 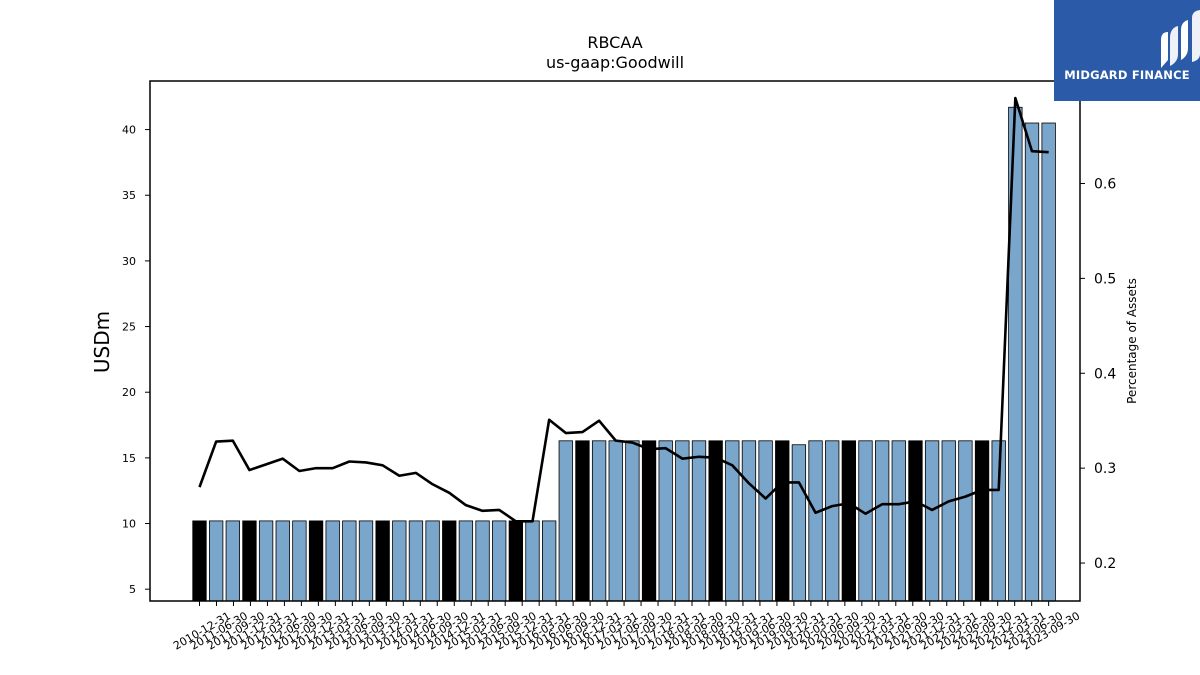 What do you see at coordinates (129, 524) in the screenshot?
I see `y-tick-label: 10` at bounding box center [129, 524].